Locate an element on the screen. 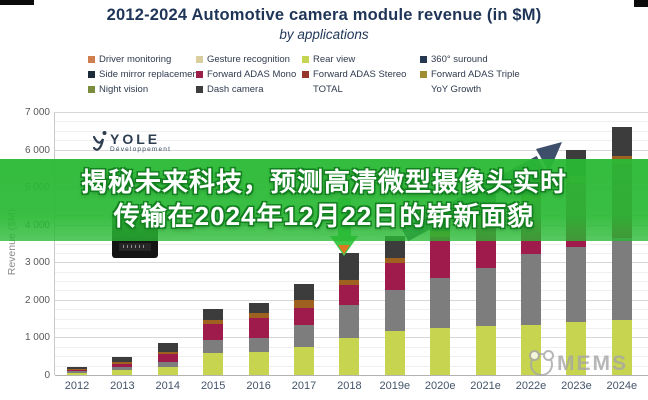 The height and width of the screenshot is (400, 648). x-tick-label: 2016 is located at coordinates (258, 386).